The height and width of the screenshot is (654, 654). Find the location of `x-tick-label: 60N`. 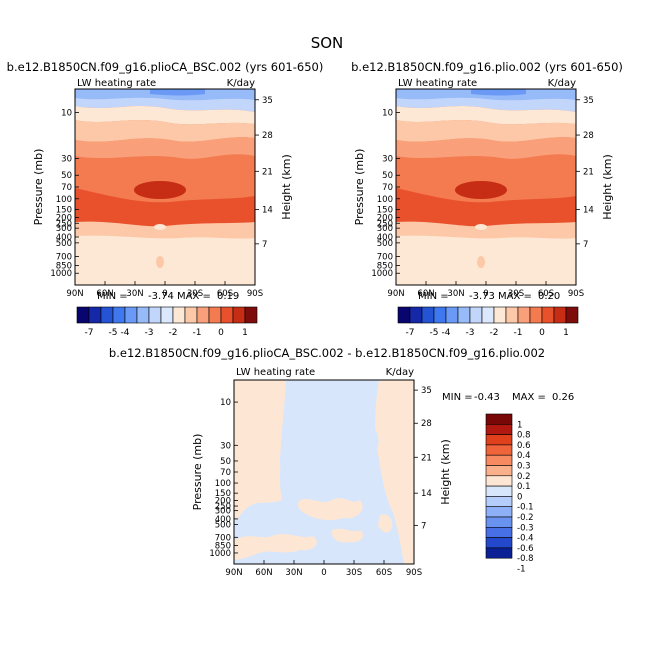

x-tick-label: 60N is located at coordinates (263, 573).